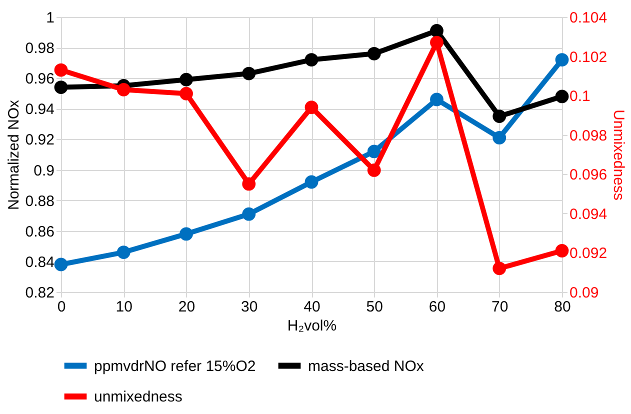 The height and width of the screenshot is (414, 631). What do you see at coordinates (312, 326) in the screenshot?
I see `x-axis-title: H₂vol%` at bounding box center [312, 326].